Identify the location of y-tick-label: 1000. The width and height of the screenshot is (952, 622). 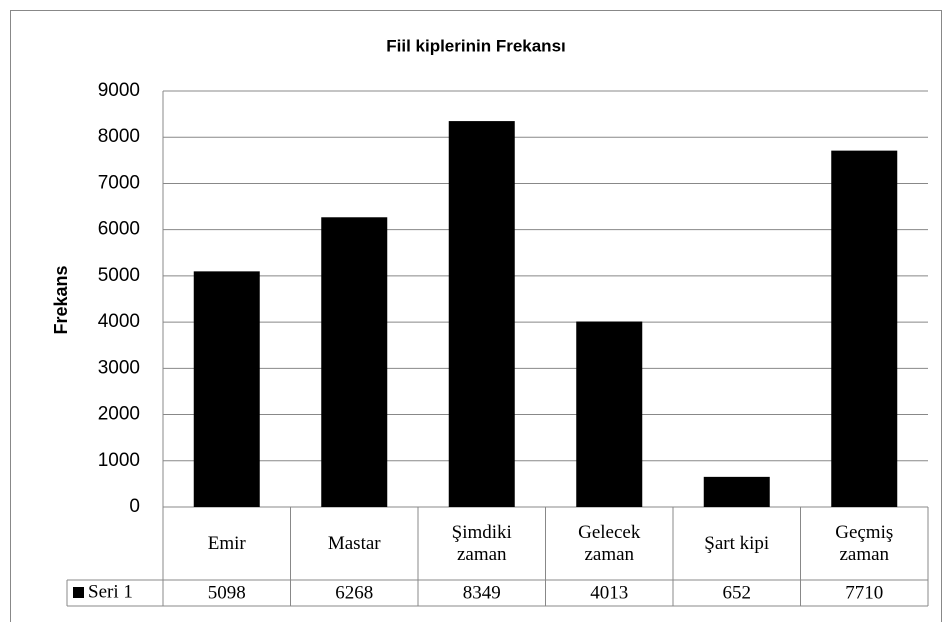
(119, 460).